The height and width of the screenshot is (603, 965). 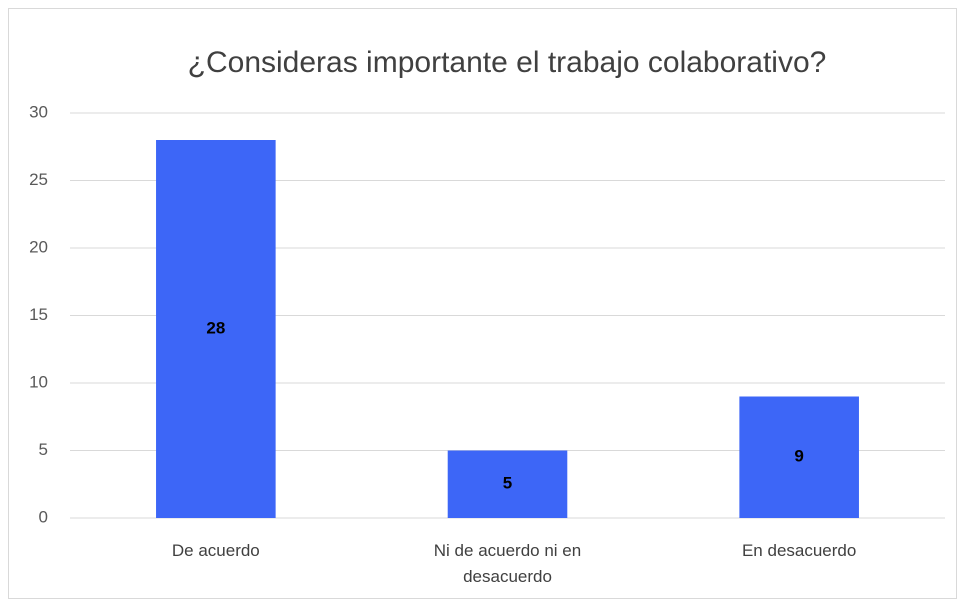 What do you see at coordinates (43, 516) in the screenshot?
I see `y-tick-label: 0` at bounding box center [43, 516].